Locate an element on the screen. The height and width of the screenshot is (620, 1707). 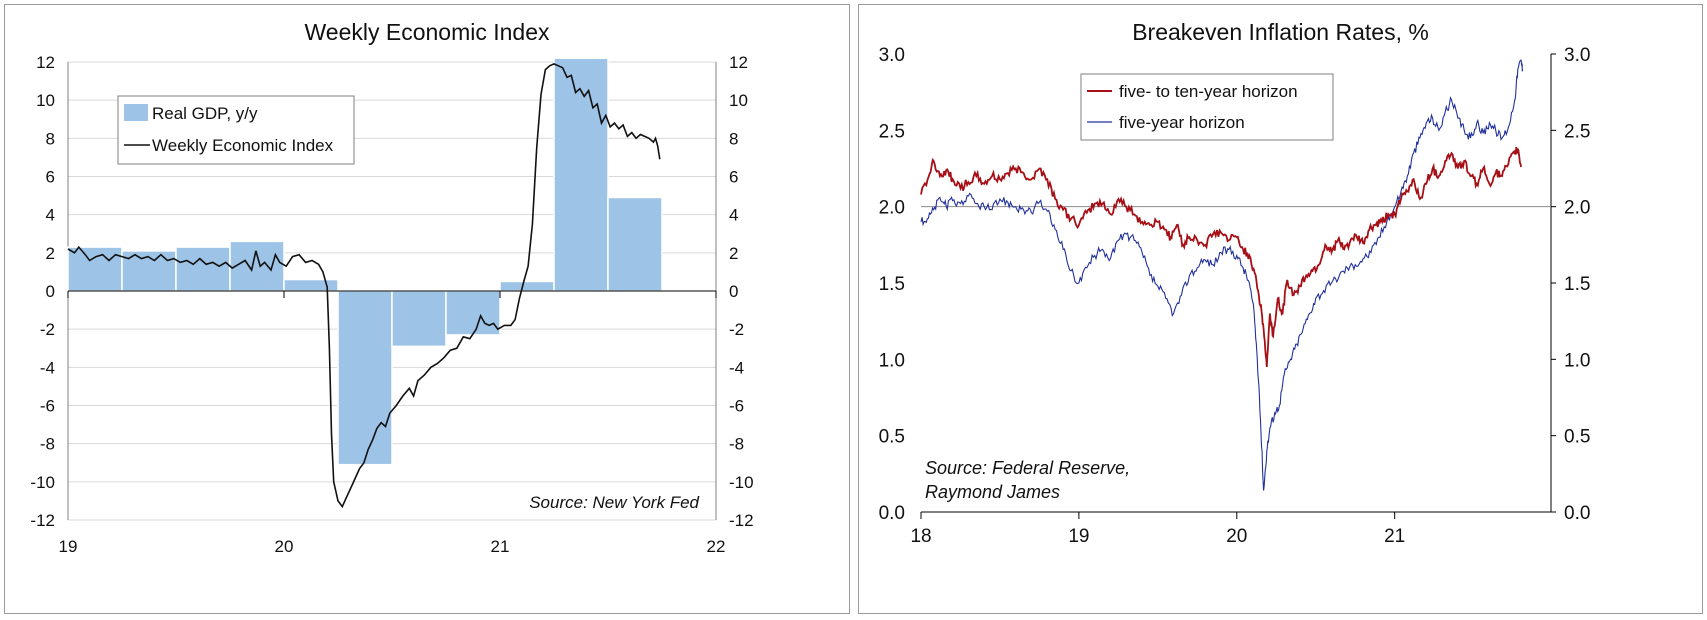
y-tick-label-left: -10 is located at coordinates (42, 482).